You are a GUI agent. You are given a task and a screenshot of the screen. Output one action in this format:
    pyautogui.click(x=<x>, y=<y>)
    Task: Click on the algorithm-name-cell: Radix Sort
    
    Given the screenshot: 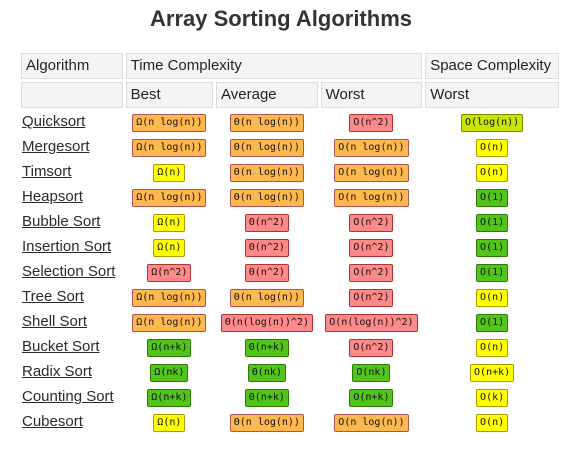 What is the action you would take?
    pyautogui.click(x=72, y=372)
    